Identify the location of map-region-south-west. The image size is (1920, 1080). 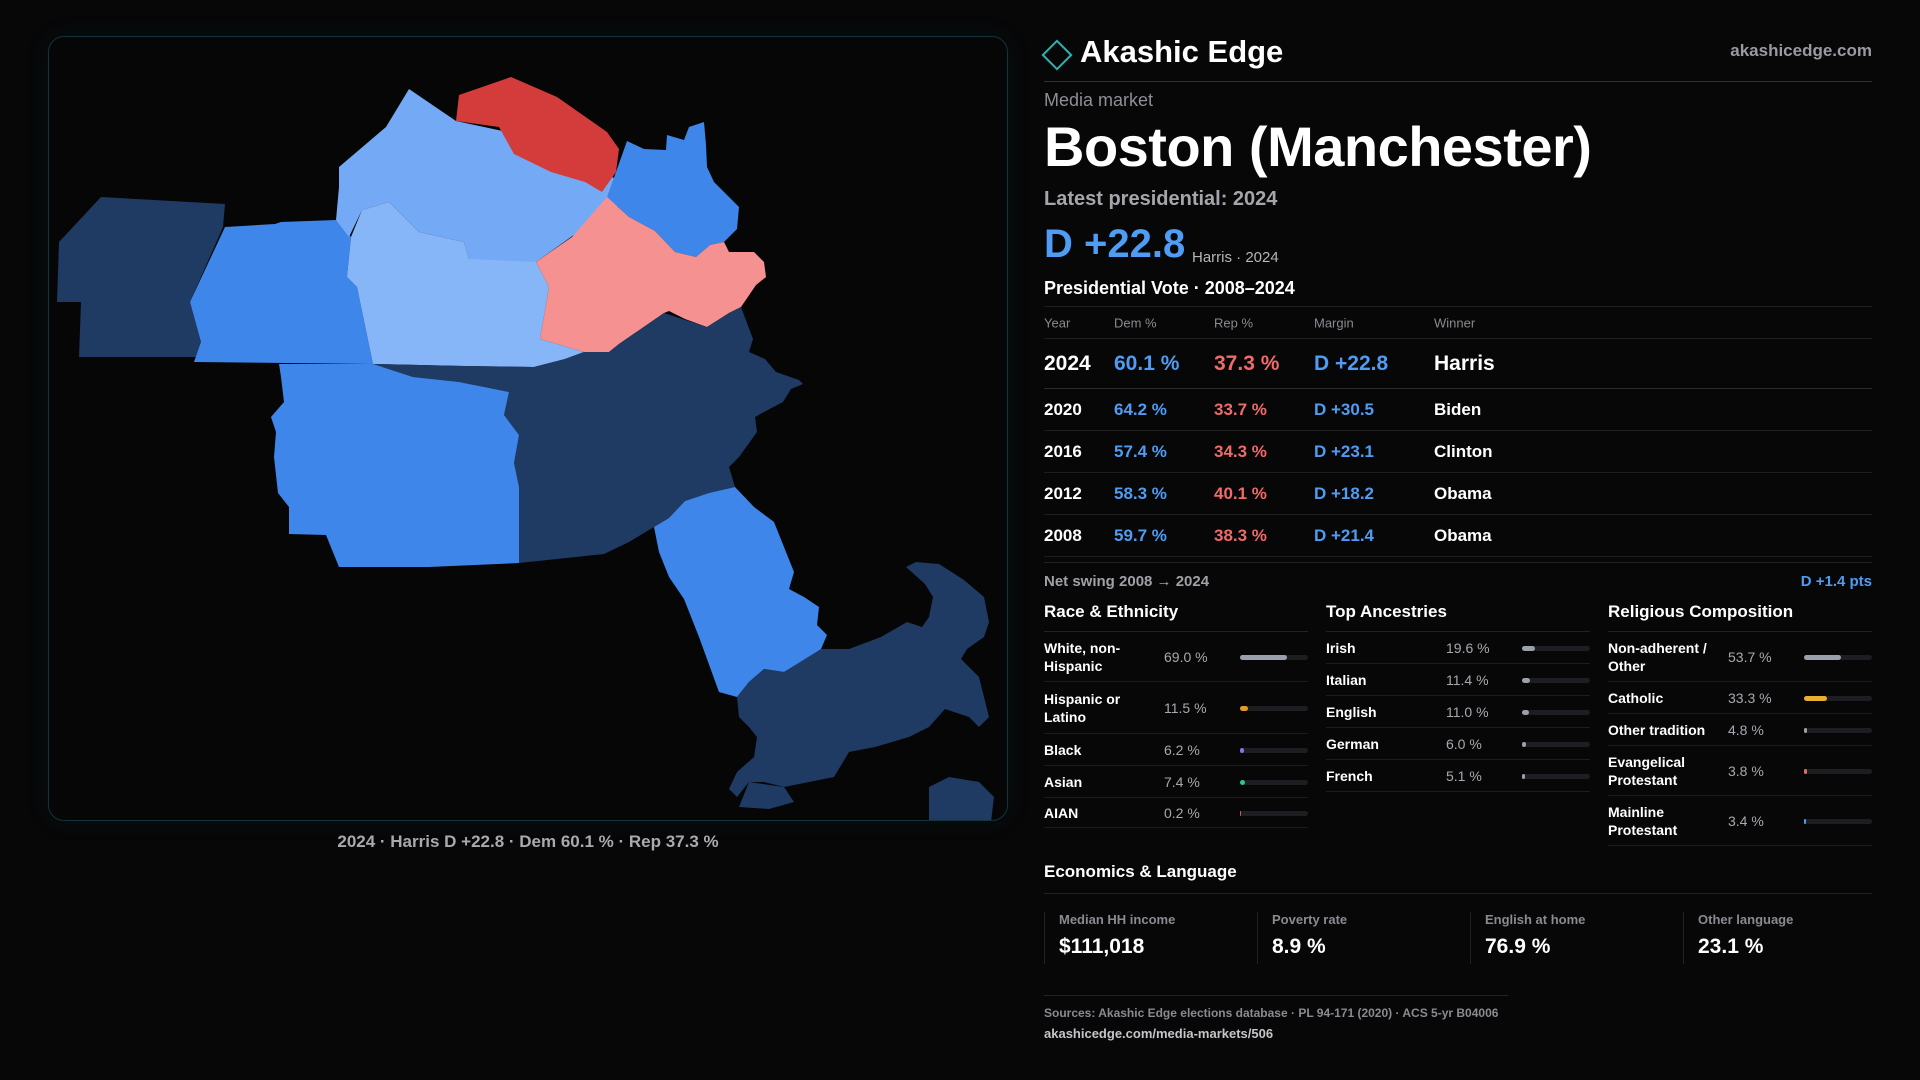
(395, 465).